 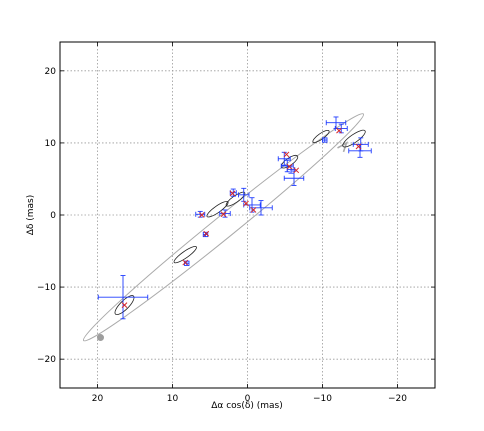 What do you see at coordinates (53, 216) in the screenshot?
I see `y-tick-label: 0` at bounding box center [53, 216].